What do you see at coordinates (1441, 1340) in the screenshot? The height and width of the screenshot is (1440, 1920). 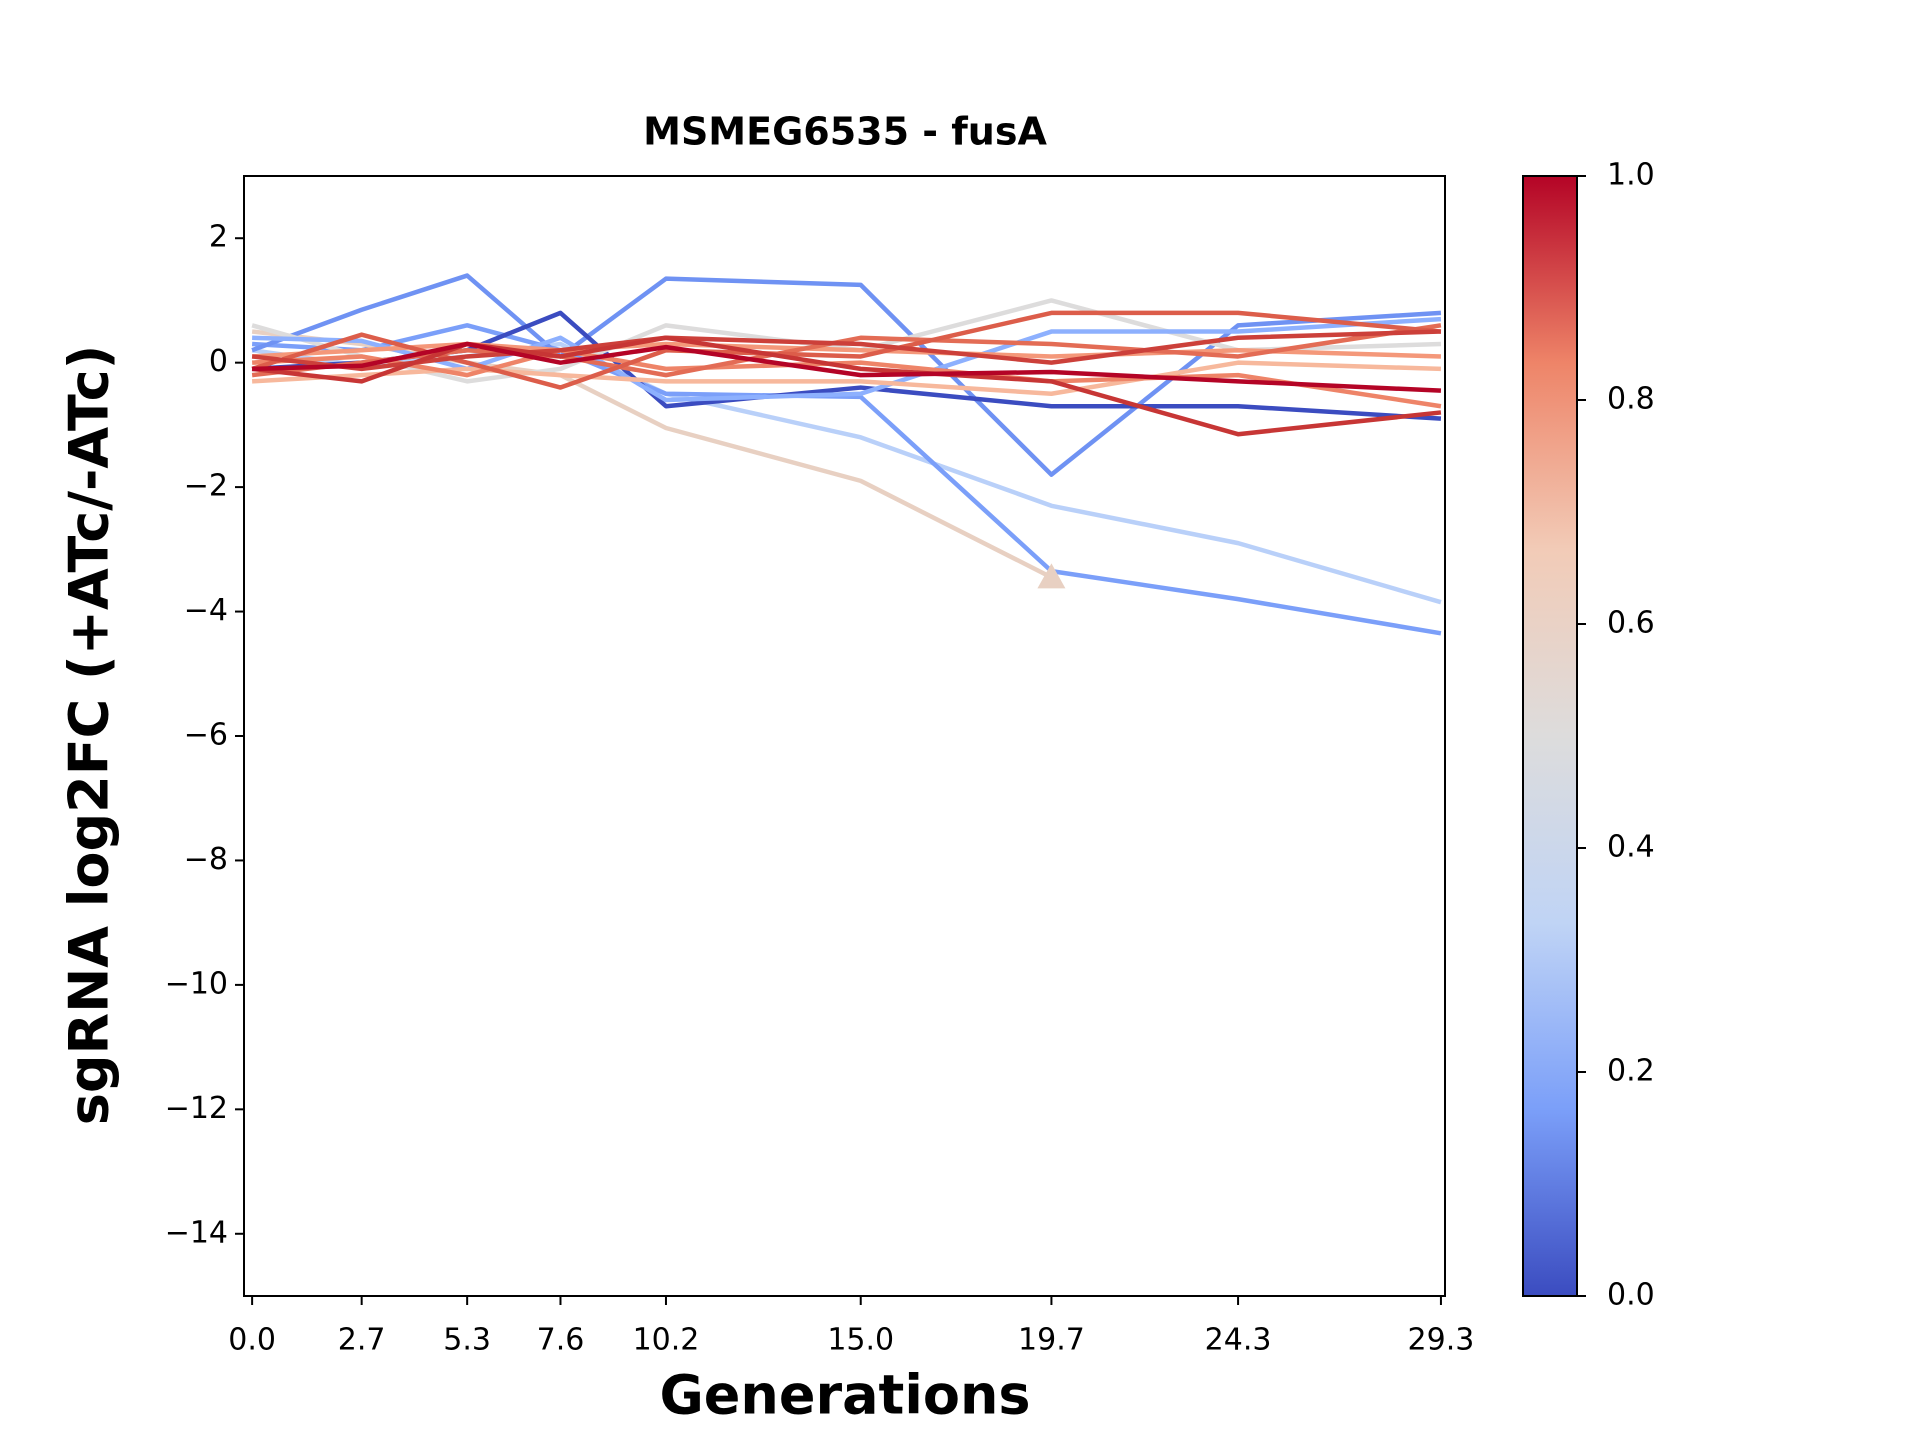 I see `x-tick-label: 29.3` at bounding box center [1441, 1340].